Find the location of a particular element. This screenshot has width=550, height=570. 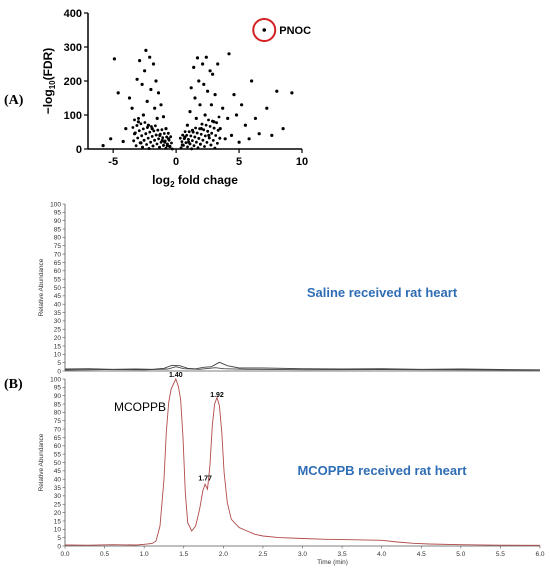

chrom-x-tick-label: 1.5 is located at coordinates (183, 554).